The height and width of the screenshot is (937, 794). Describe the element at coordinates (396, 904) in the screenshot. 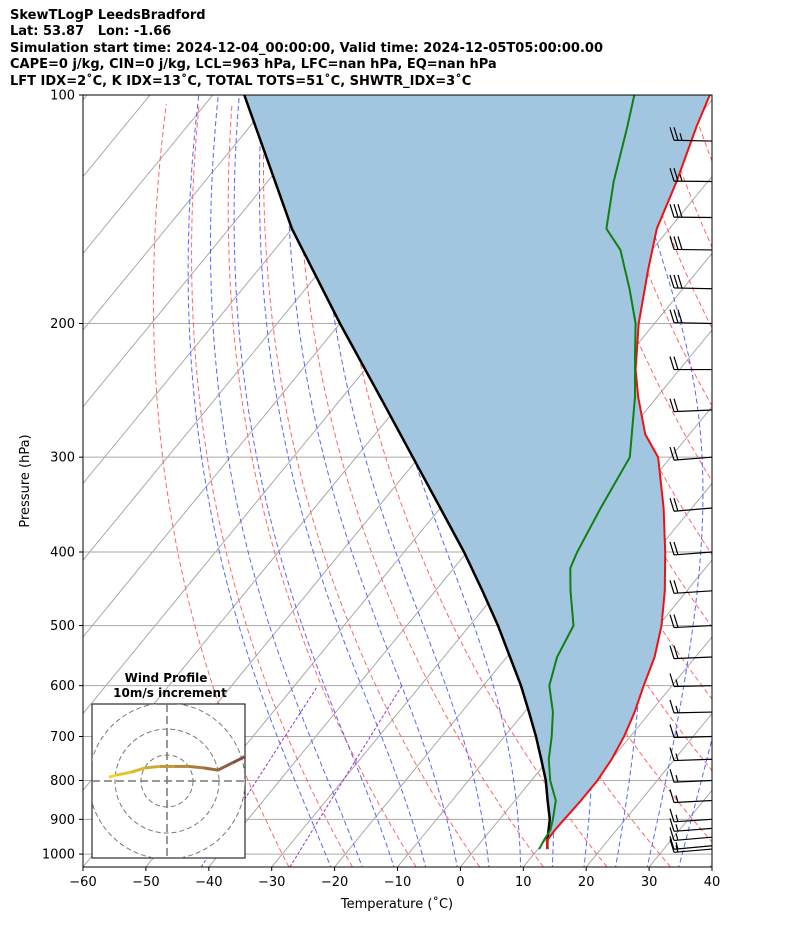

I see `x-axis-label: Temperature (˚C)` at that location.